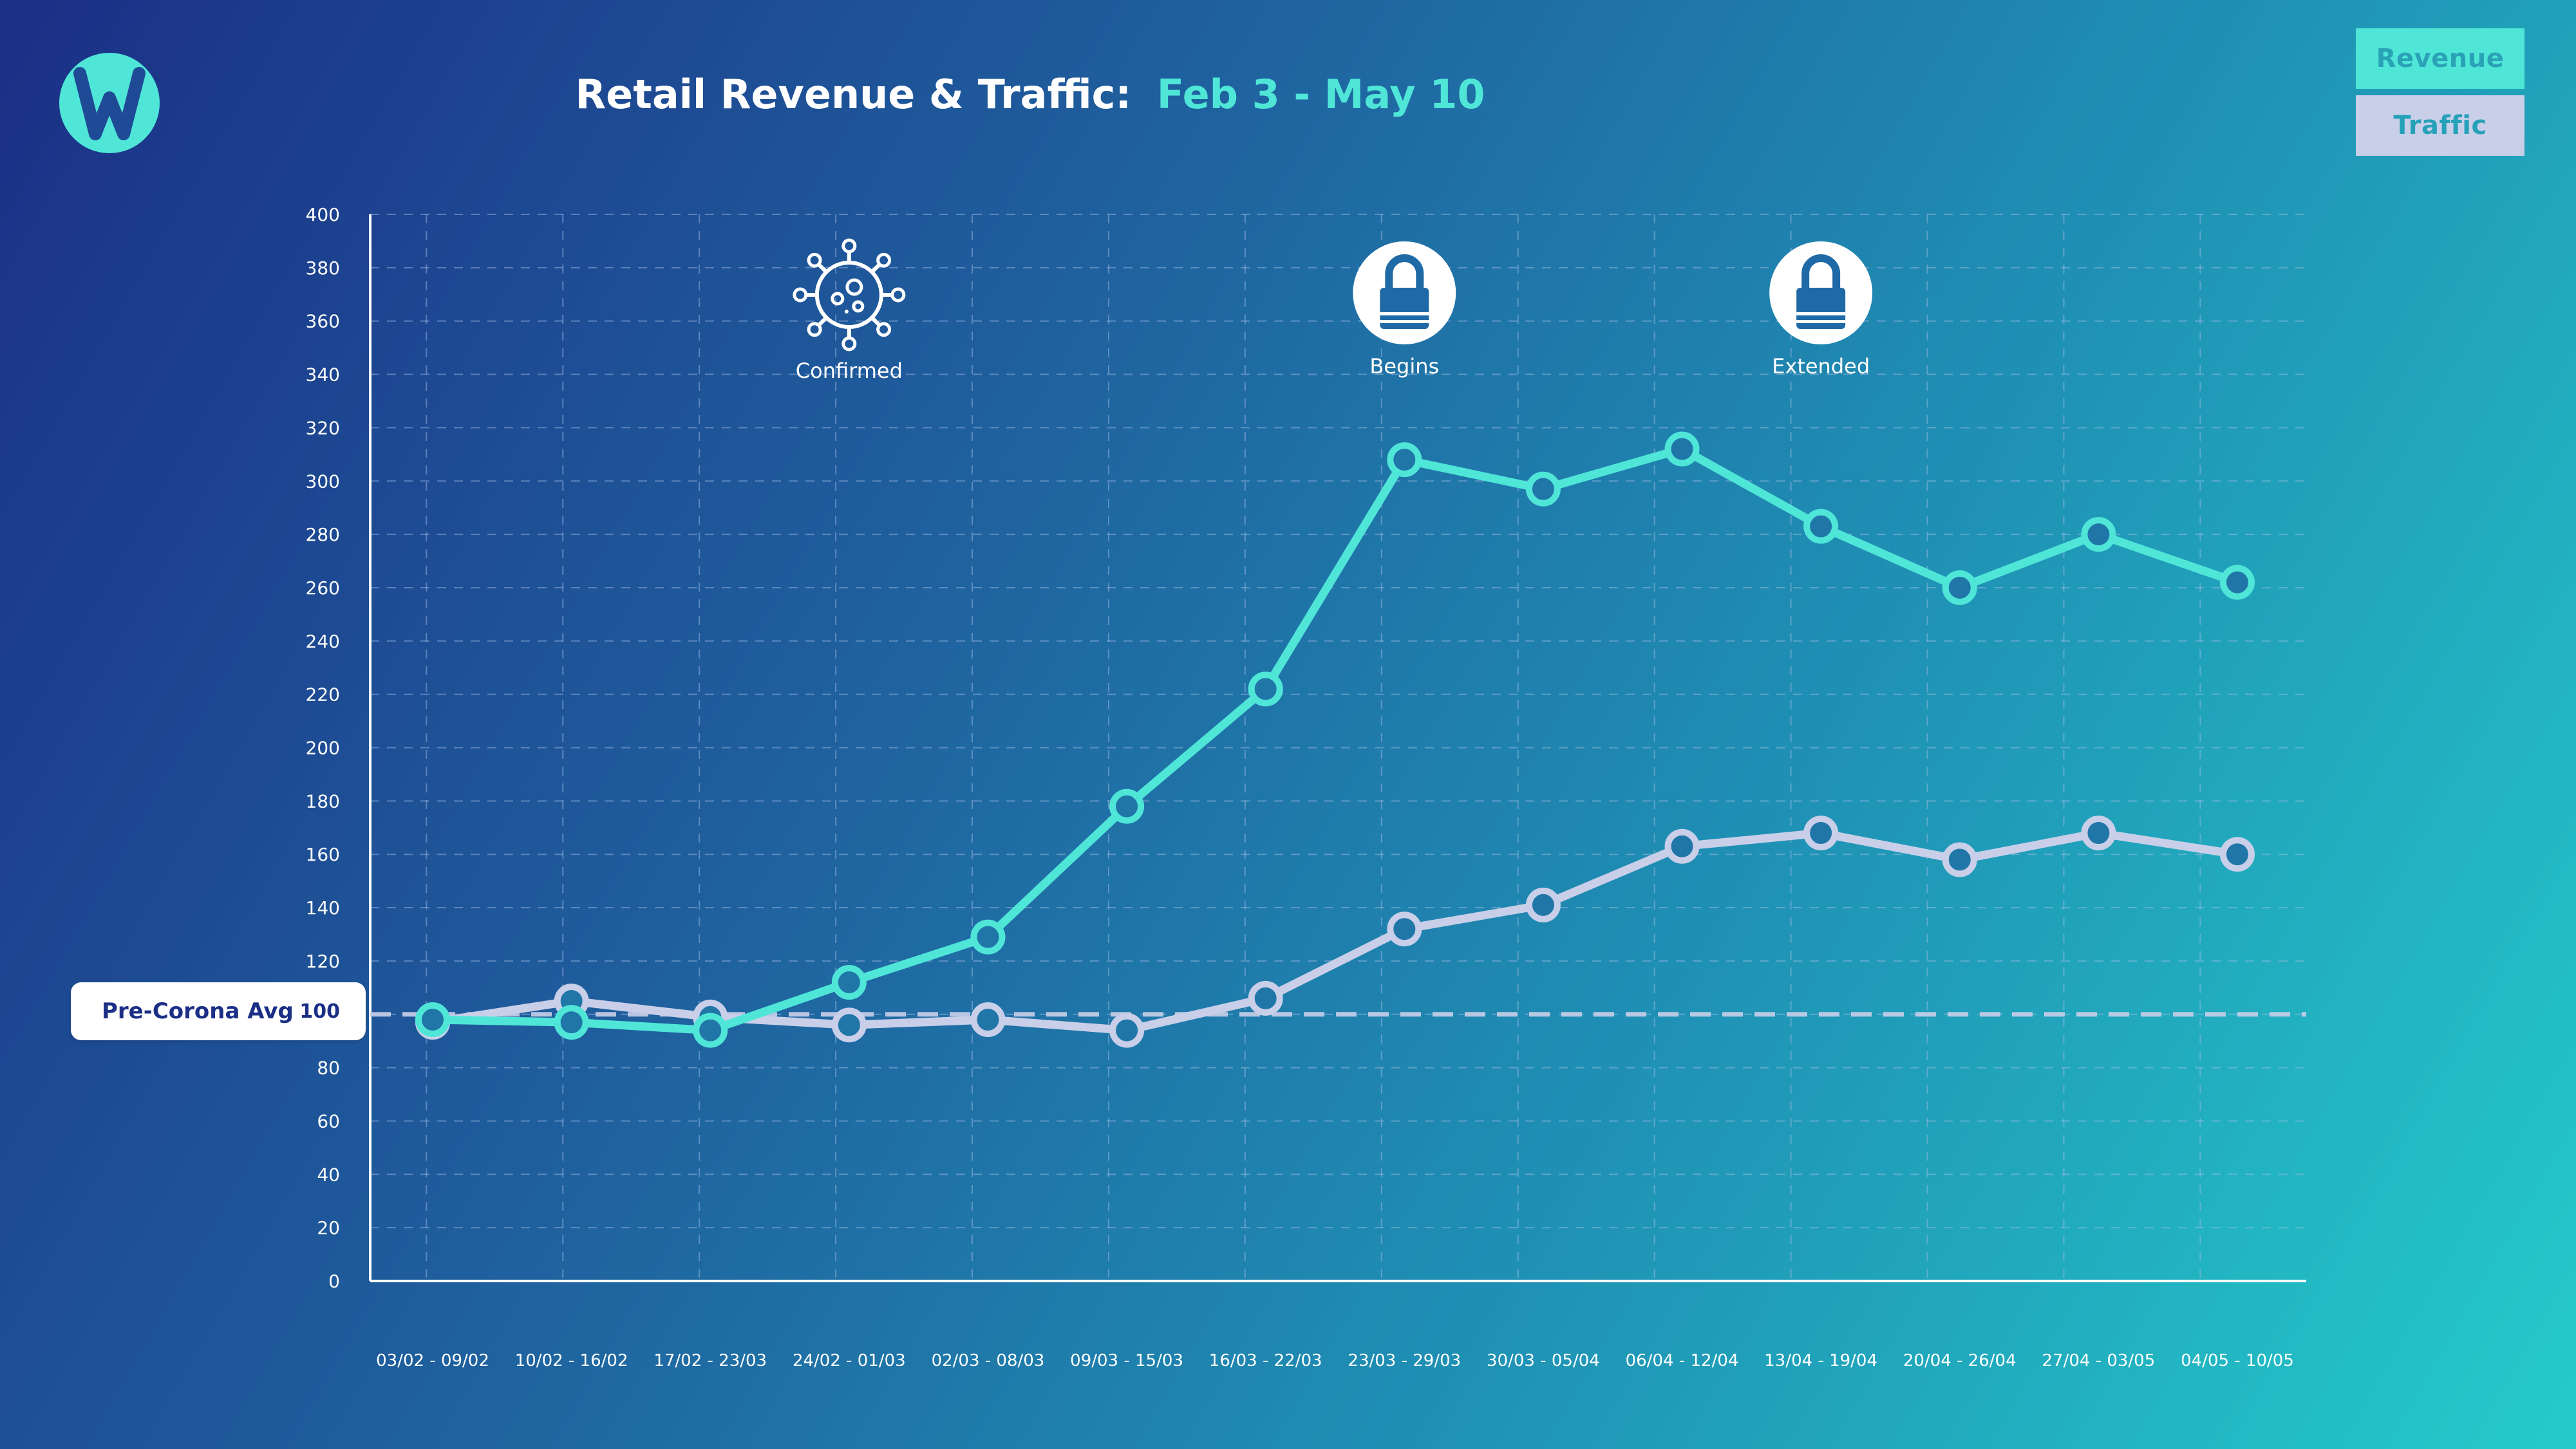  I want to click on y-tick-label: 120, so click(323, 961).